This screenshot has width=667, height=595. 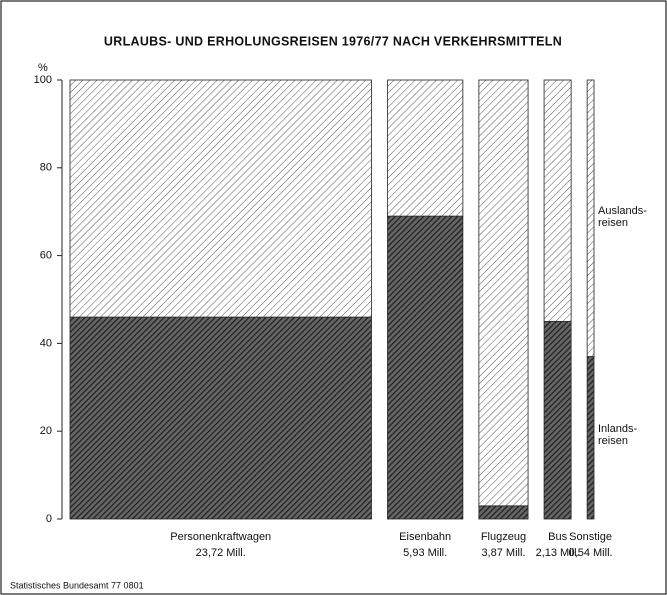 What do you see at coordinates (618, 435) in the screenshot?
I see `legend-entry: Inlands- reisen` at bounding box center [618, 435].